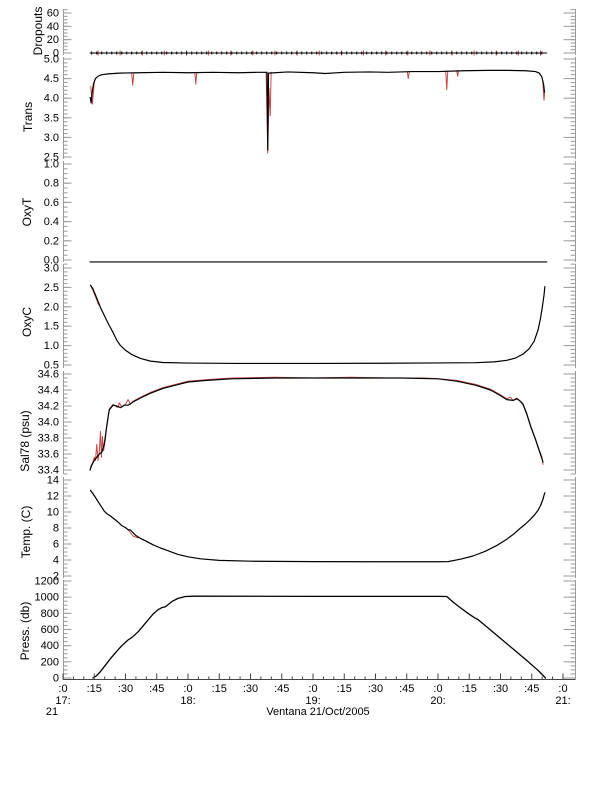 The width and height of the screenshot is (612, 785). I want to click on y-tick-label-temp: 2, so click(56, 577).